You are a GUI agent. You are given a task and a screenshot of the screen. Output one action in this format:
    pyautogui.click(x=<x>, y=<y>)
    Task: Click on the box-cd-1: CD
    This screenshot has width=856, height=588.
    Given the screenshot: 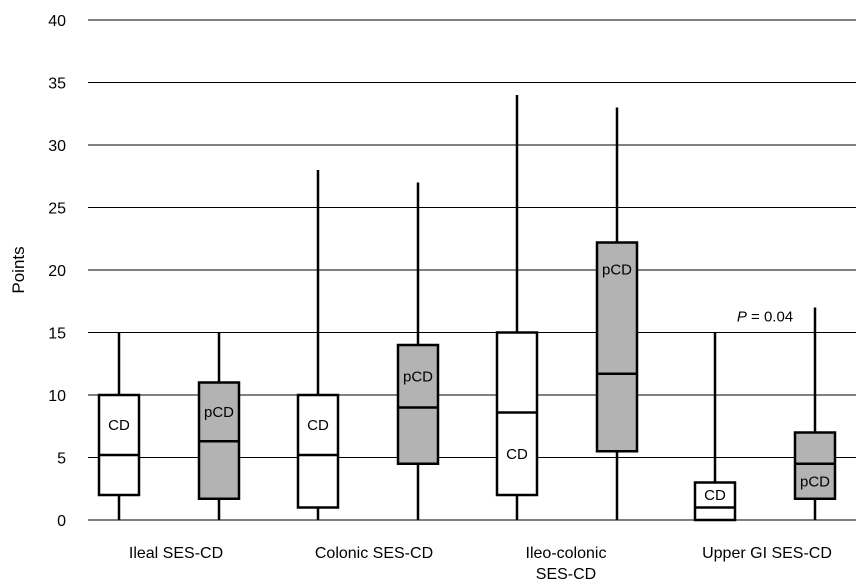 What is the action you would take?
    pyautogui.click(x=318, y=345)
    